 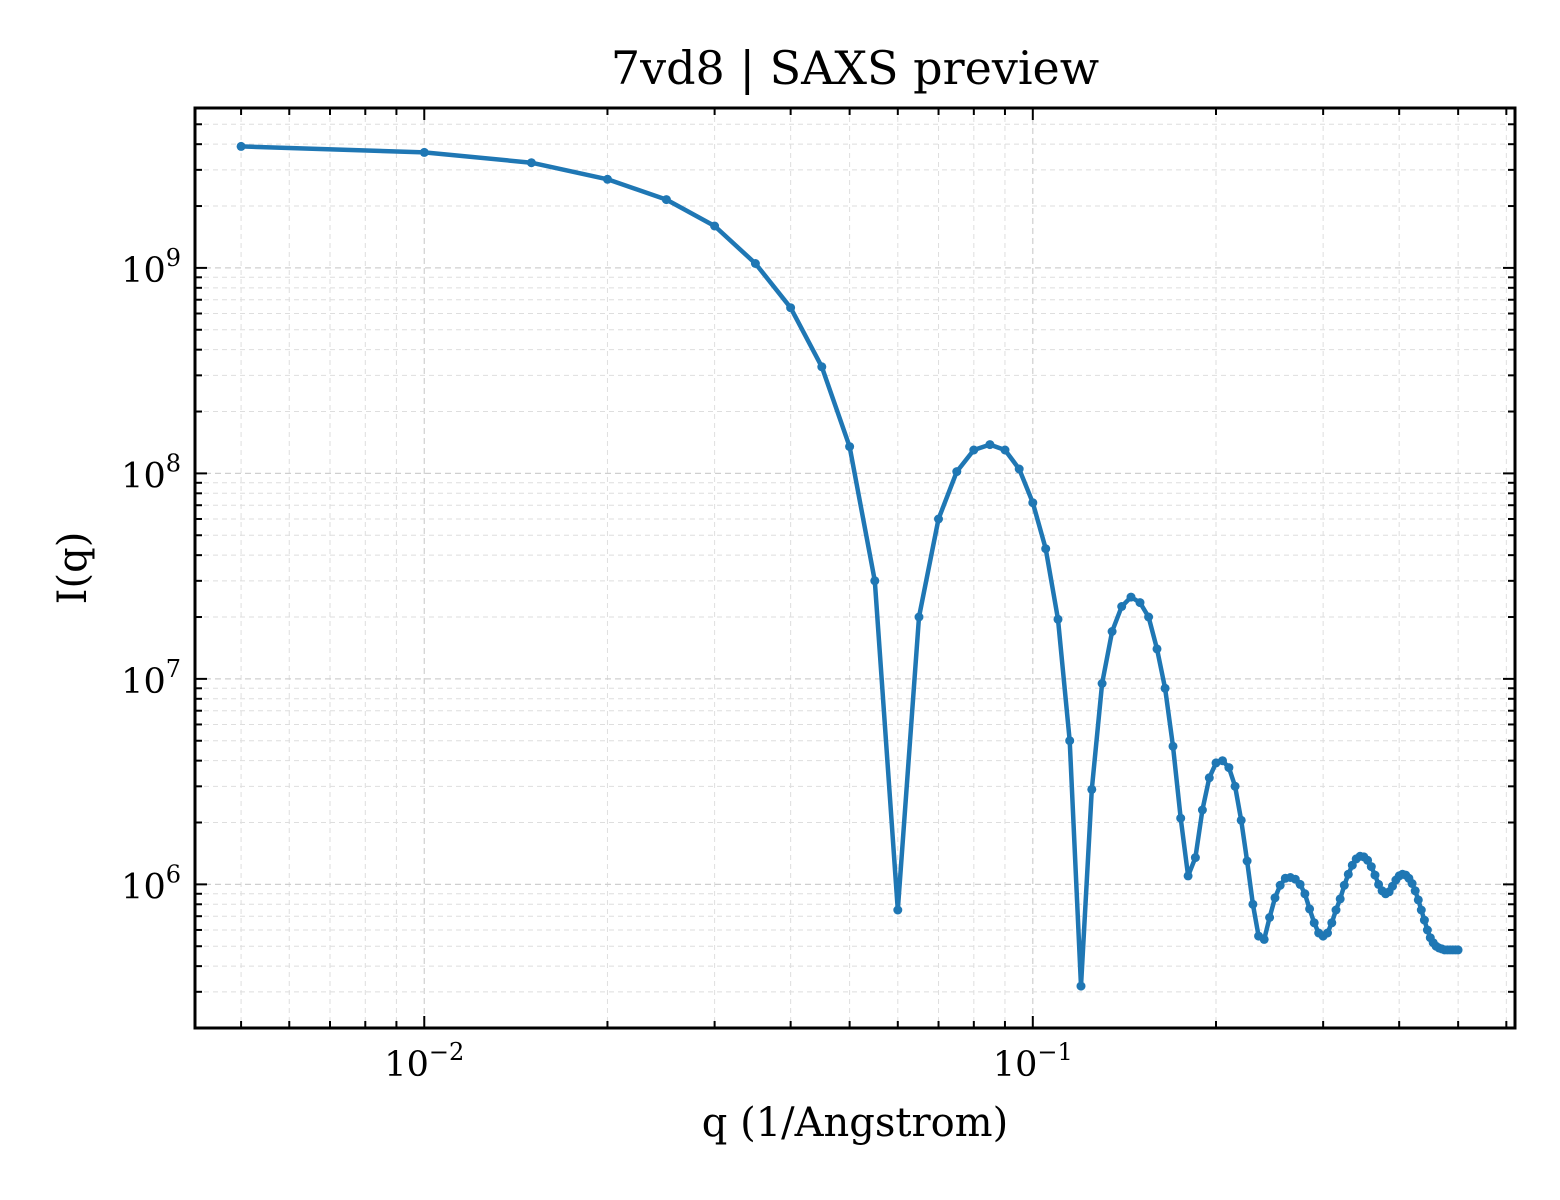 What do you see at coordinates (73, 568) in the screenshot?
I see `y-axis-label: I(q)` at bounding box center [73, 568].